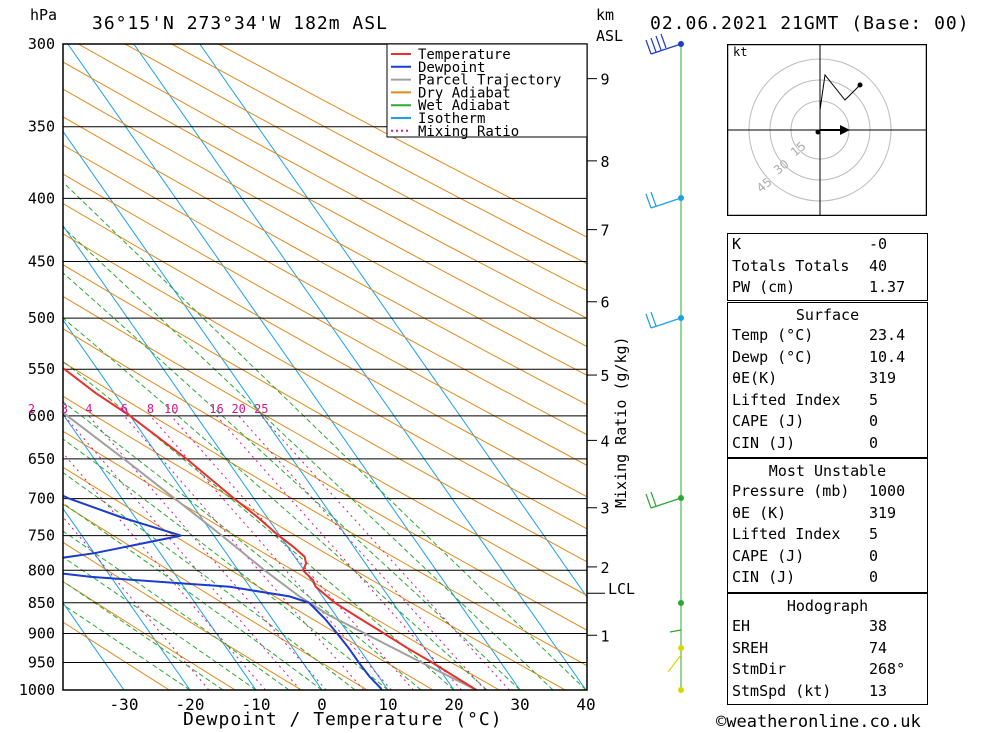 The width and height of the screenshot is (1000, 733). I want to click on temperature-tick-label: 10, so click(387, 704).